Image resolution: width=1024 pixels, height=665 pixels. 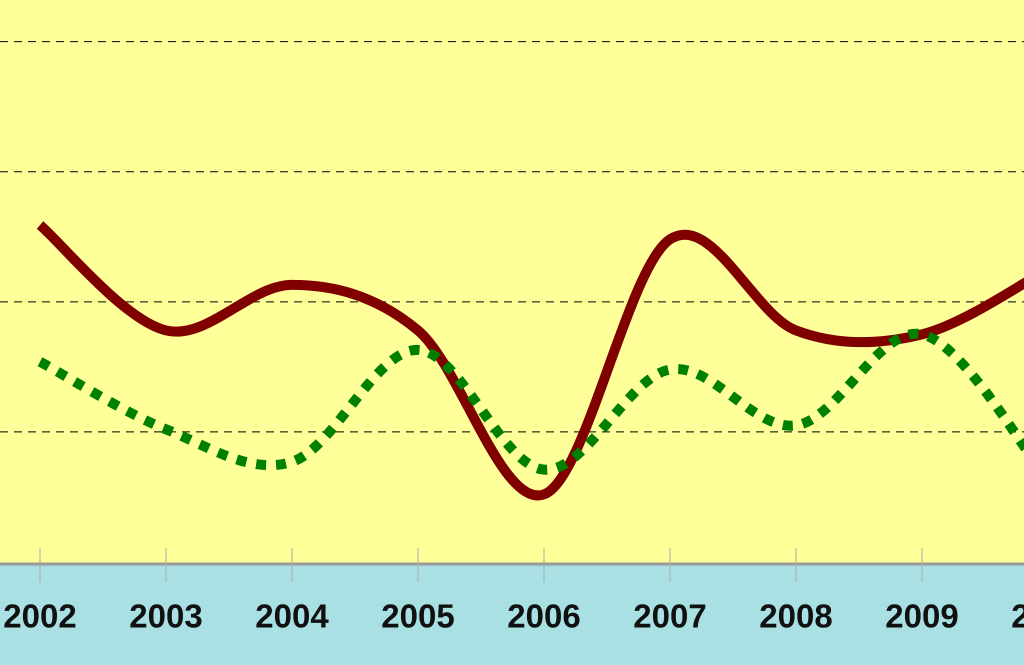 I want to click on x-tick-label: 2009, so click(x=921, y=616).